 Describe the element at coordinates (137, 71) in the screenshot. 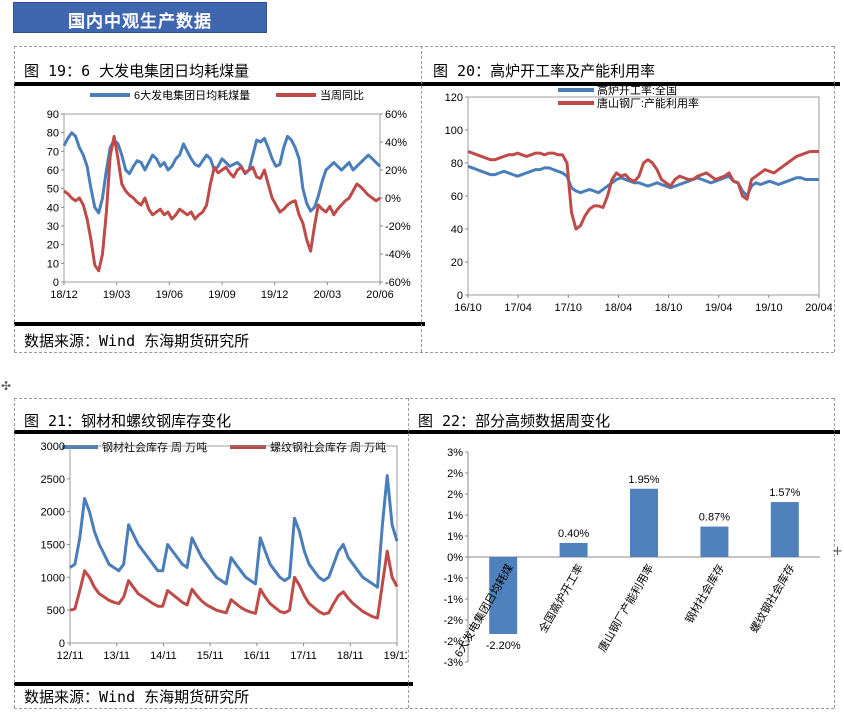

I see `chart19-title: 图 19：6 大发电集团日均耗煤量` at that location.